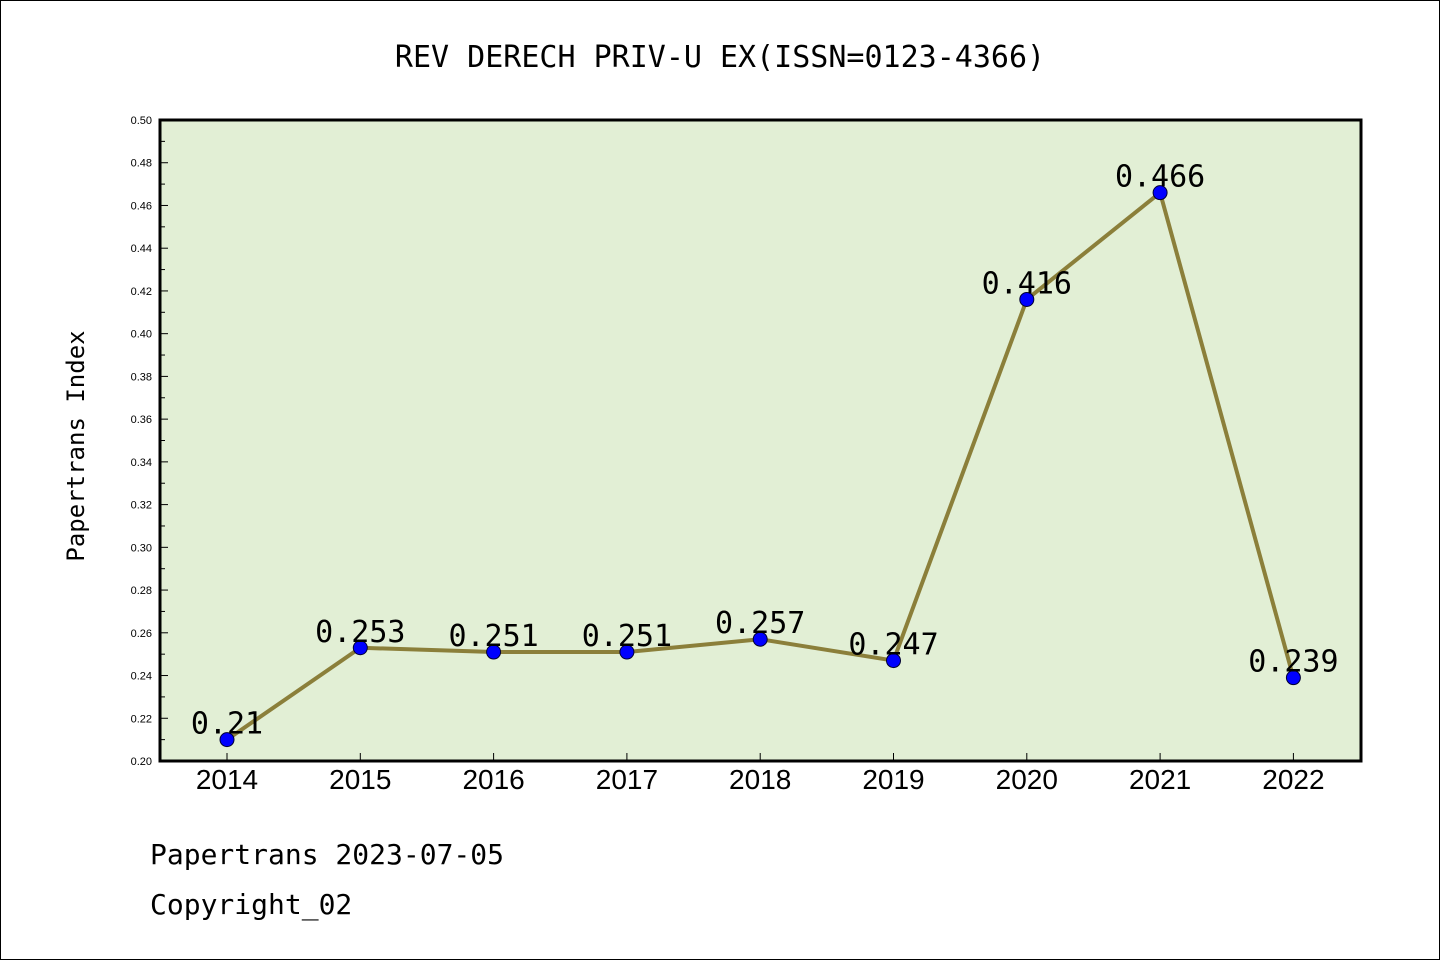 Image resolution: width=1440 pixels, height=960 pixels. I want to click on chart-title: REV DERECH PRIV-U EX(ISSN=0123-4366), so click(720, 57).